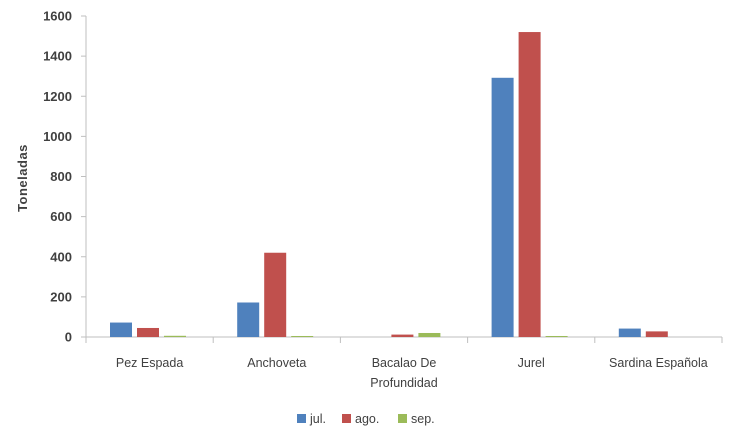  Describe the element at coordinates (403, 373) in the screenshot. I see `x-tick-label: Bacalao De Profundidad` at that location.